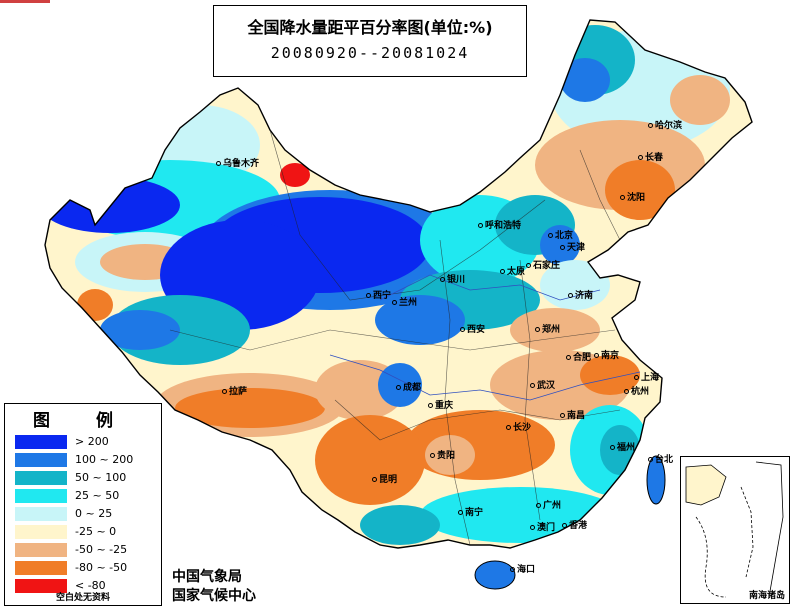 The width and height of the screenshot is (795, 610). What do you see at coordinates (104, 459) in the screenshot?
I see `legend-label: 100 ~ 200` at bounding box center [104, 459].